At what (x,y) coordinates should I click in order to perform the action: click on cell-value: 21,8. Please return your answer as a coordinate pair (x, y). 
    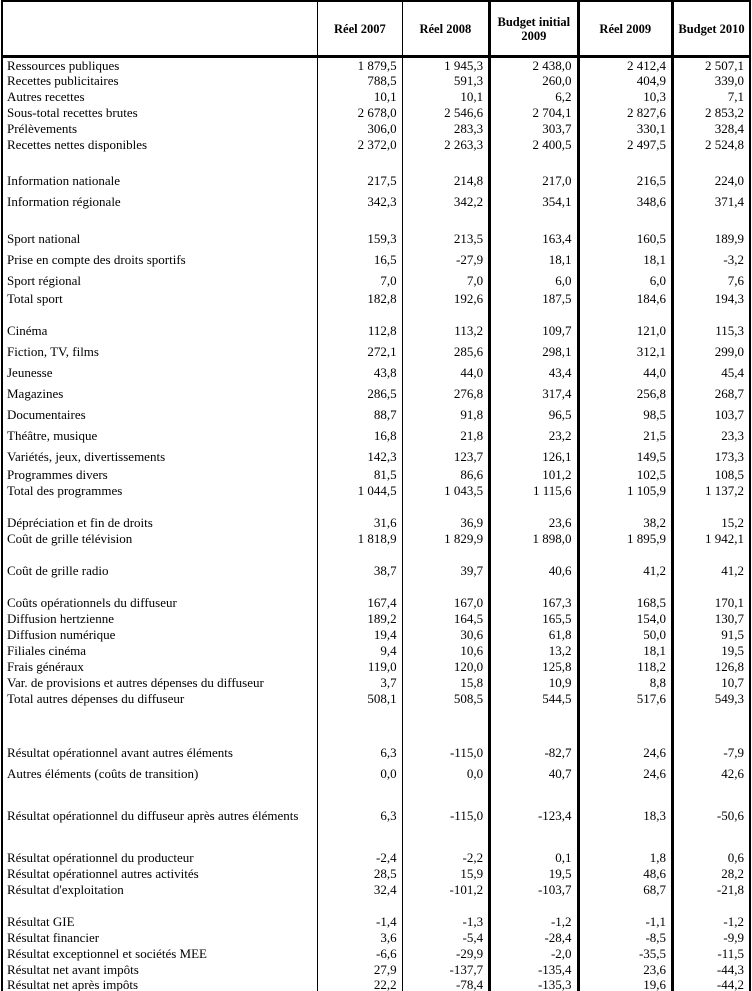
    Looking at the image, I should click on (447, 438).